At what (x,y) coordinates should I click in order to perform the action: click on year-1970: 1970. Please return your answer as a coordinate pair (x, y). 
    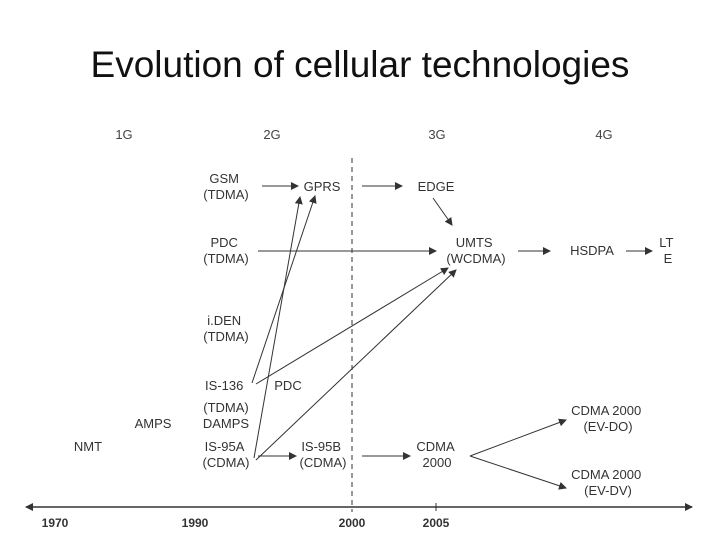
    Looking at the image, I should click on (55, 523).